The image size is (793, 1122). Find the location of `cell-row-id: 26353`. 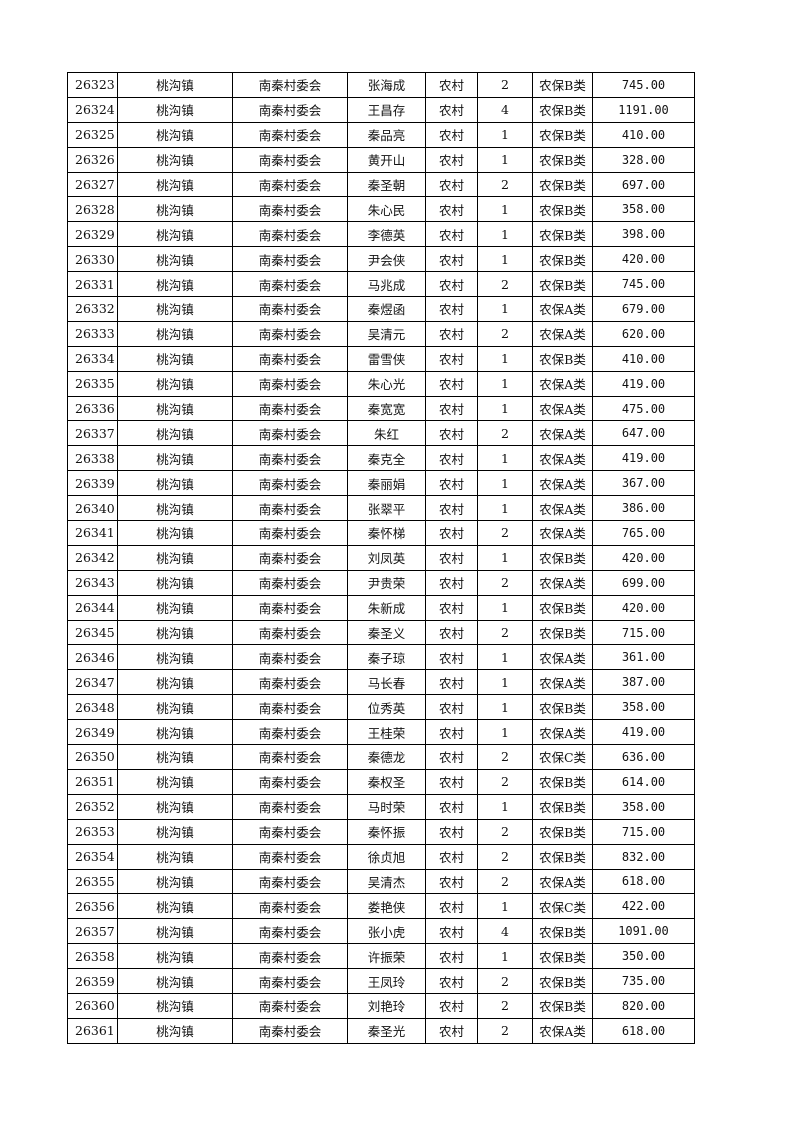

cell-row-id: 26353 is located at coordinates (92, 831).